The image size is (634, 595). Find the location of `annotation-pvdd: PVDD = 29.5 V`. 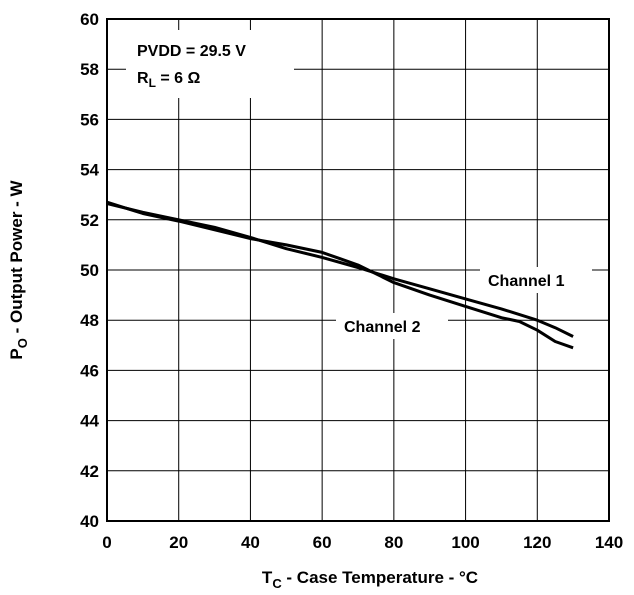

annotation-pvdd: PVDD = 29.5 V is located at coordinates (191, 51).